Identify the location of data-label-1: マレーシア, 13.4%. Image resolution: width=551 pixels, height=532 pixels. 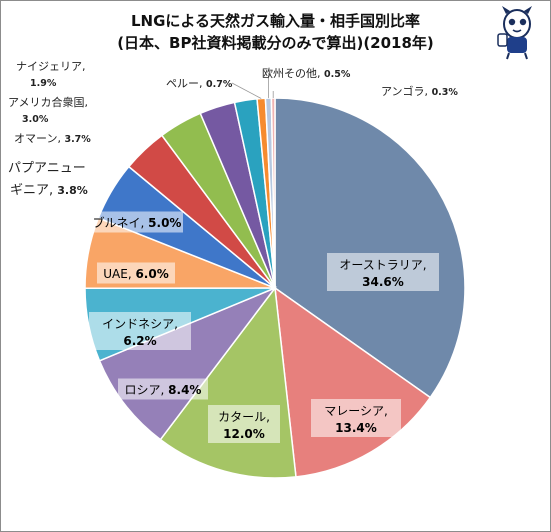
(356, 419).